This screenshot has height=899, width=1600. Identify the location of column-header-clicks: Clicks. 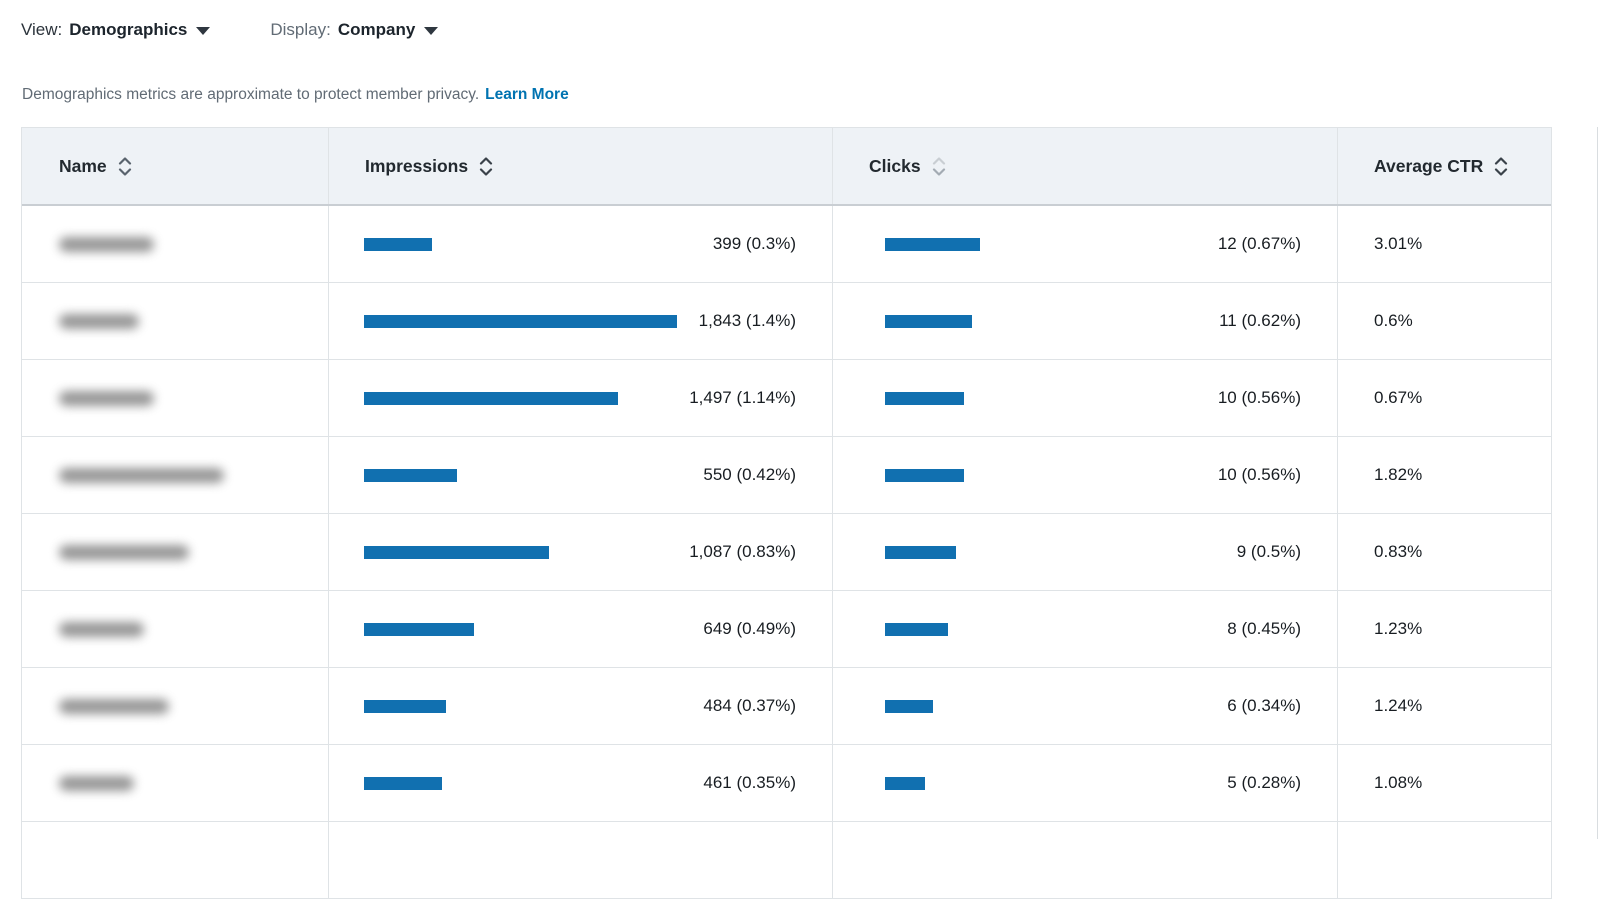
(1084, 166).